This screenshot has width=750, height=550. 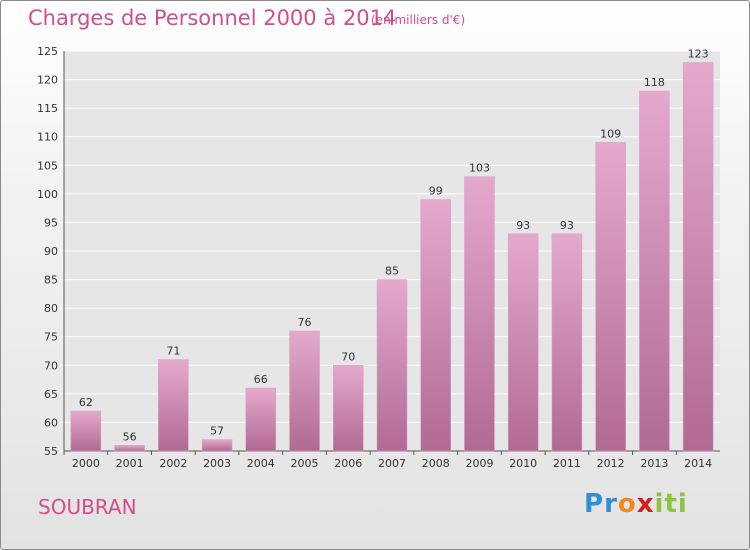 What do you see at coordinates (698, 53) in the screenshot?
I see `data-label: 123` at bounding box center [698, 53].